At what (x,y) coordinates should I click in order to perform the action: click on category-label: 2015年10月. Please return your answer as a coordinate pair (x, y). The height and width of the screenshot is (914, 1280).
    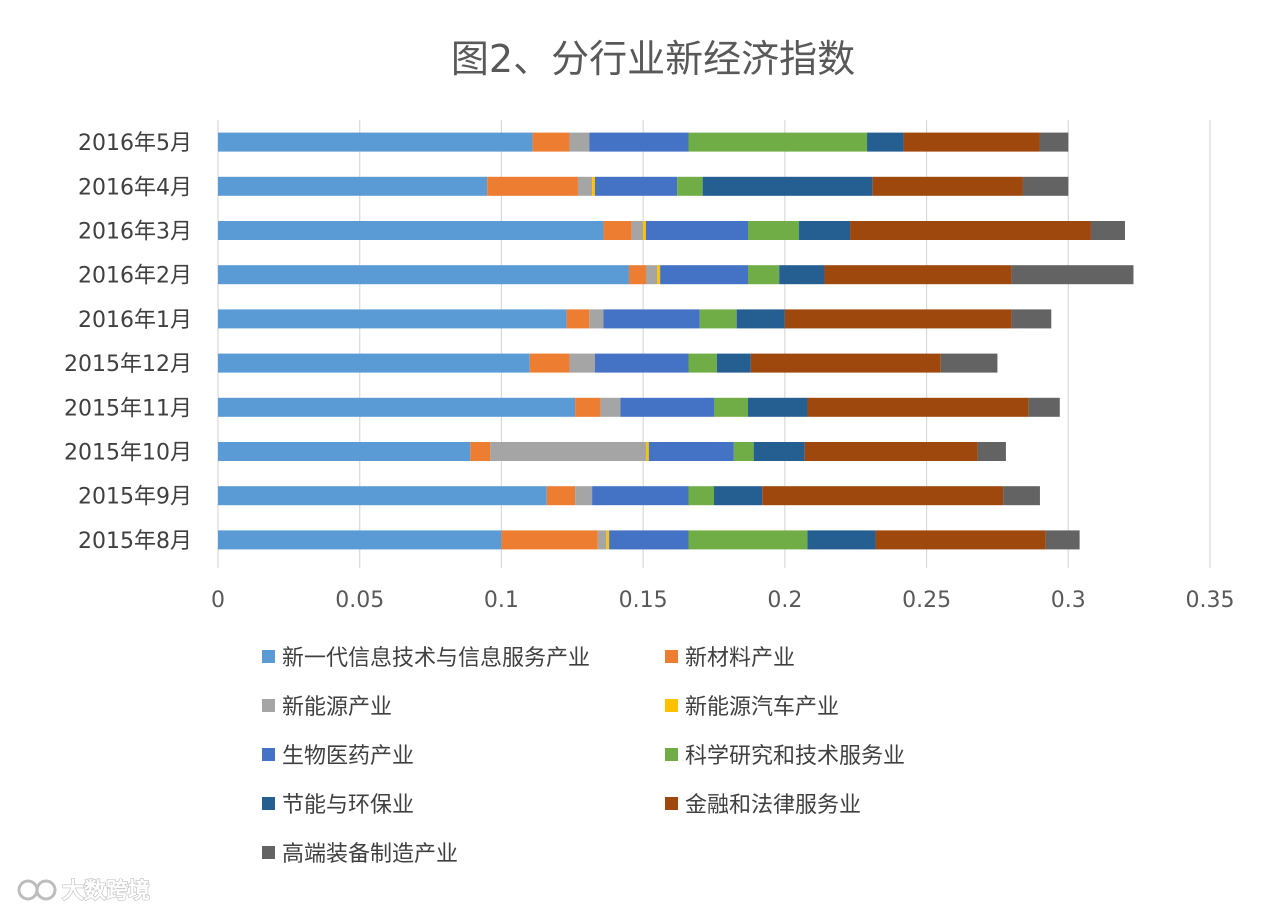
    Looking at the image, I should click on (128, 453).